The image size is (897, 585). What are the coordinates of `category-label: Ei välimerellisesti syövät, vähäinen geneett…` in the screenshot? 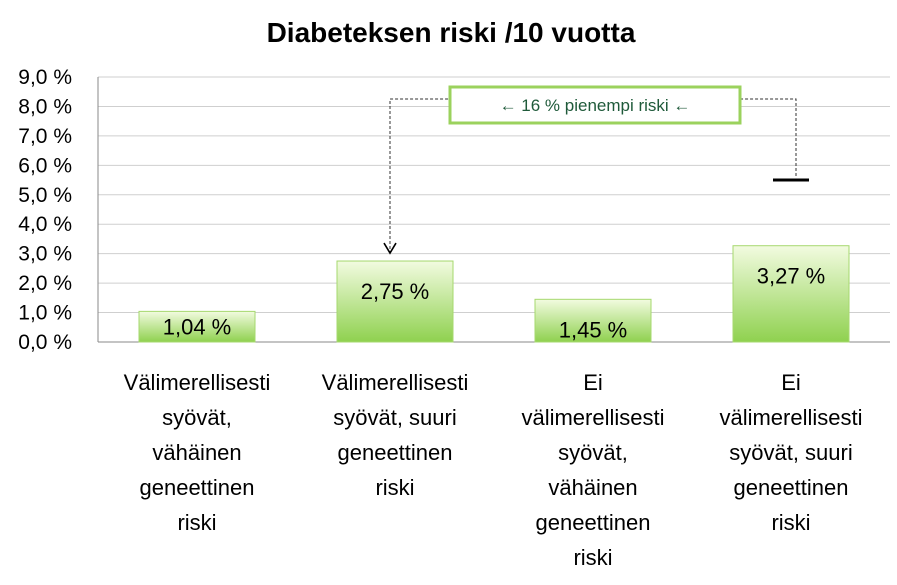 It's located at (592, 470).